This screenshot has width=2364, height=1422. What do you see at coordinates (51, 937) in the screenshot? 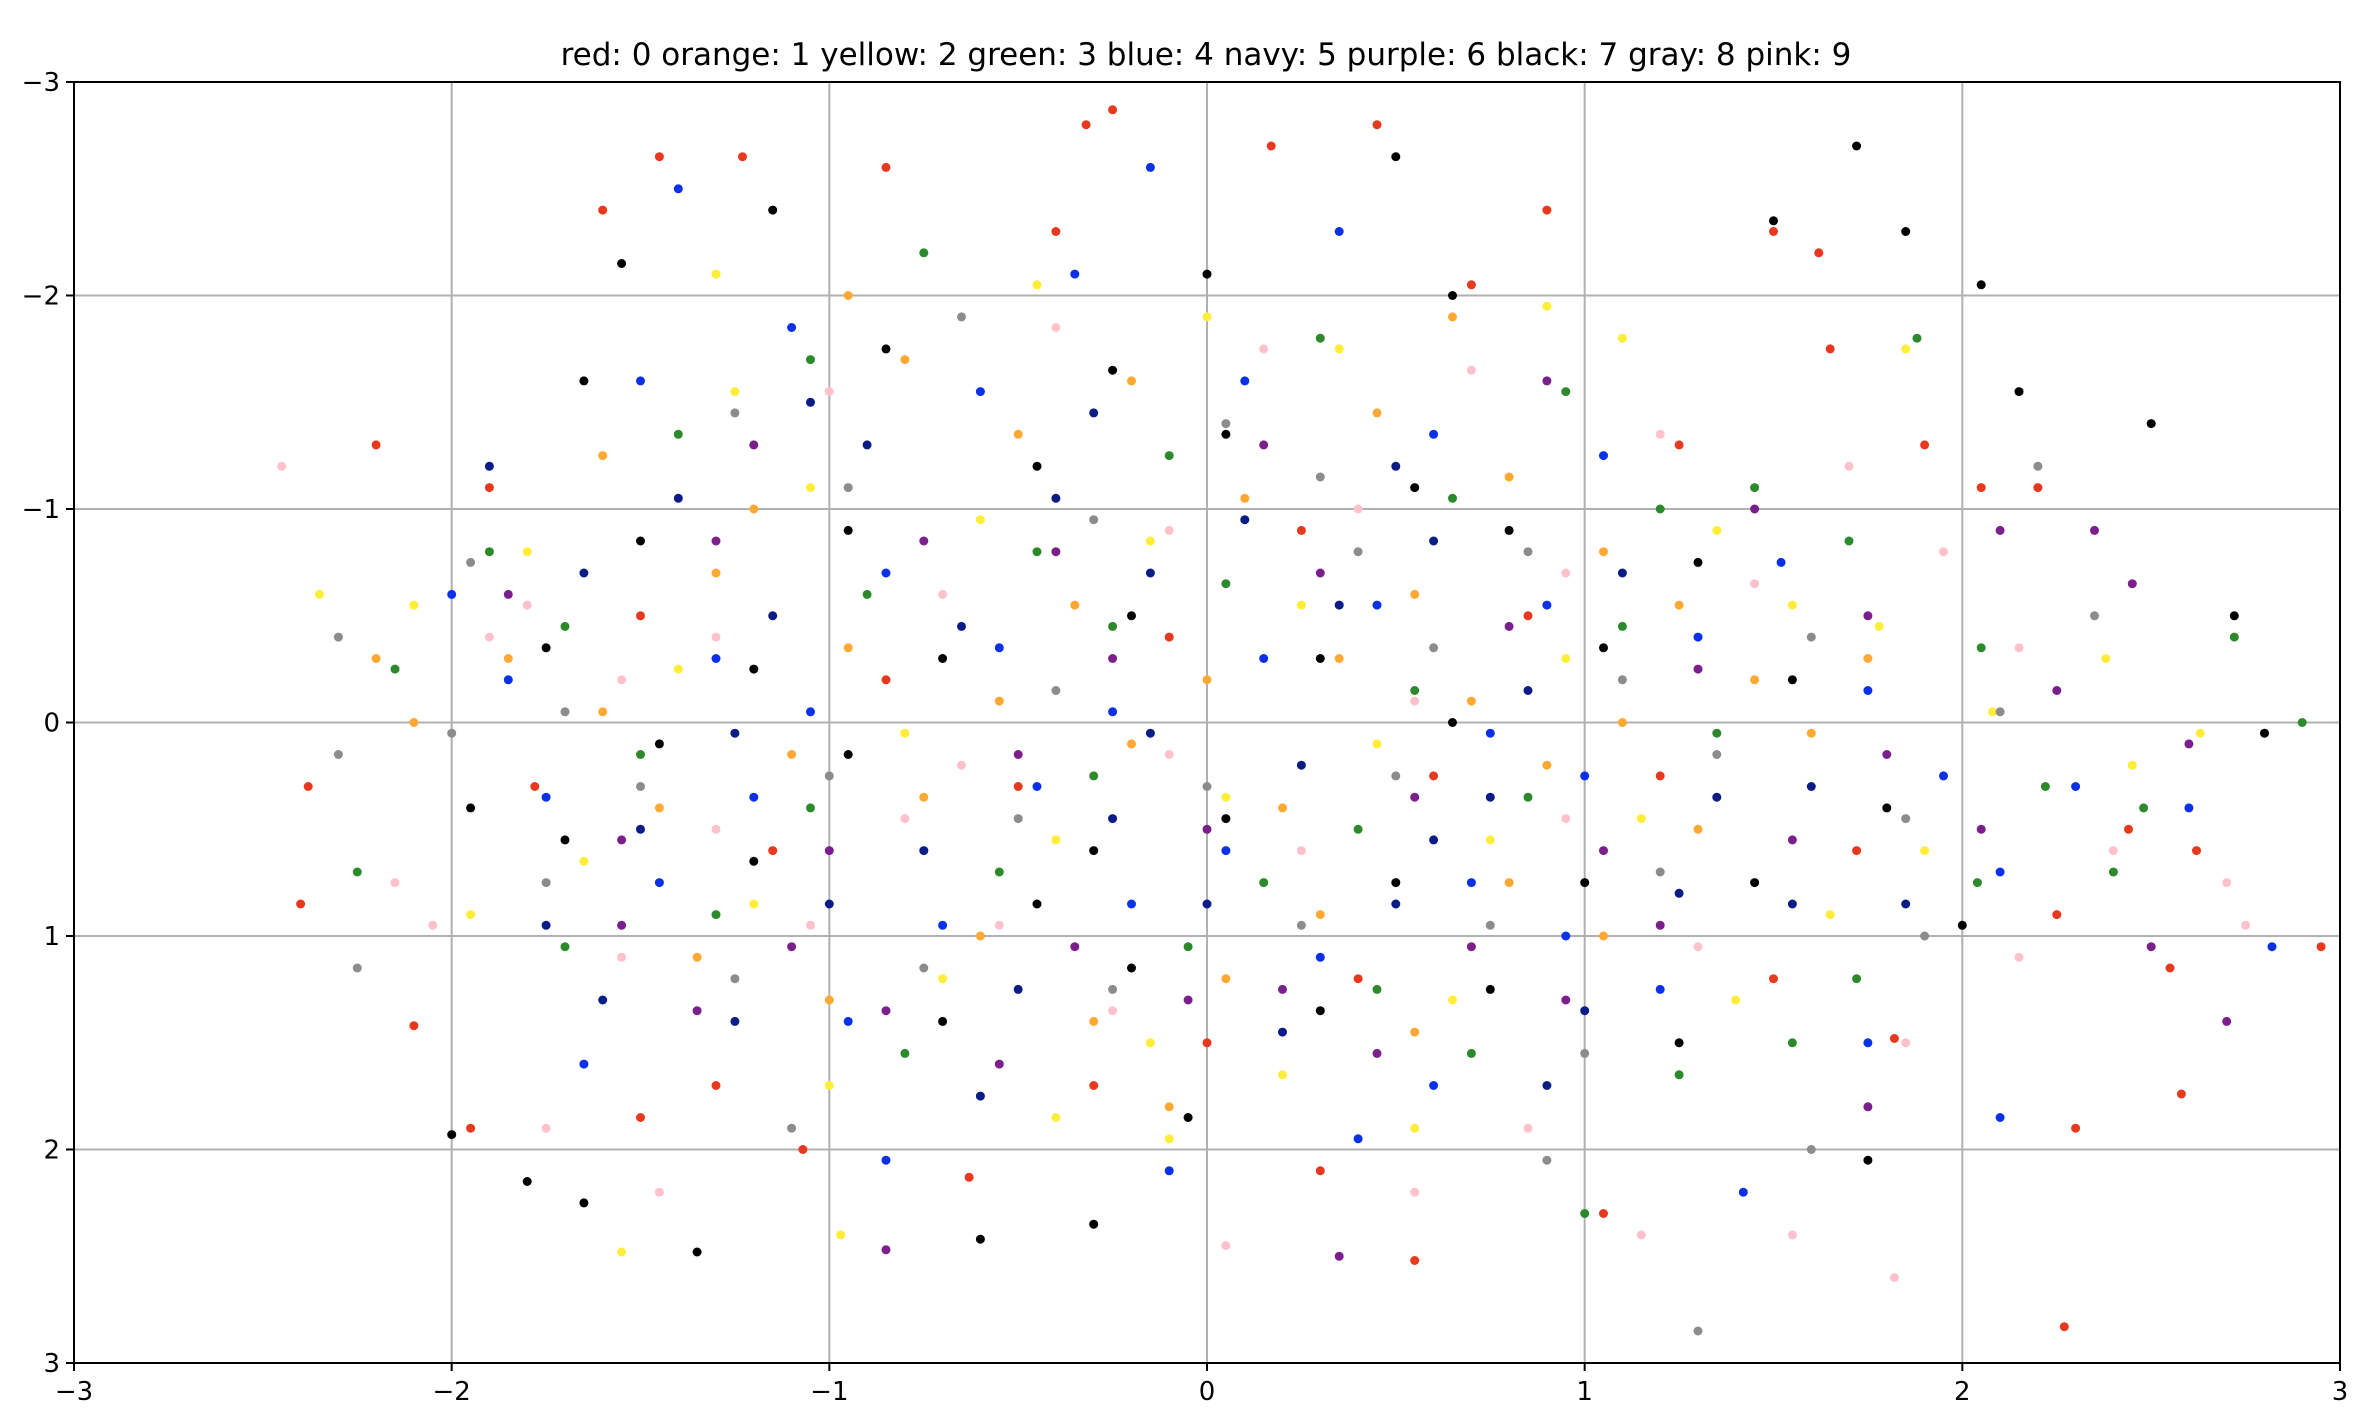
I see `y-tick-label: 1` at bounding box center [51, 937].